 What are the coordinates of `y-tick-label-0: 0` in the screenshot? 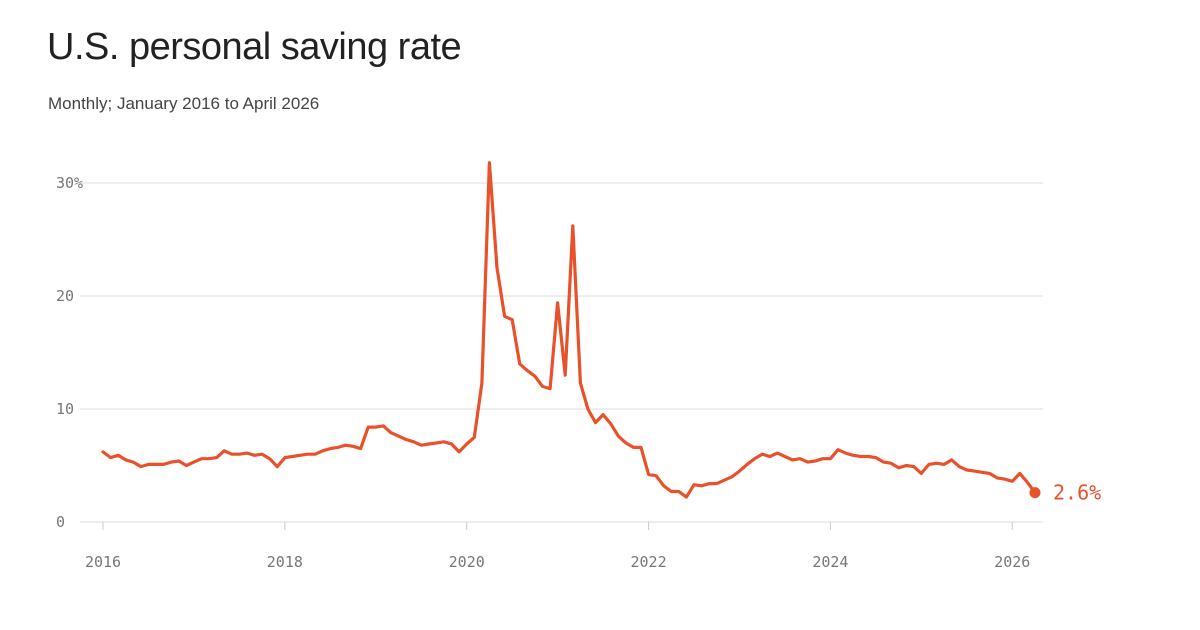 It's located at (60, 522).